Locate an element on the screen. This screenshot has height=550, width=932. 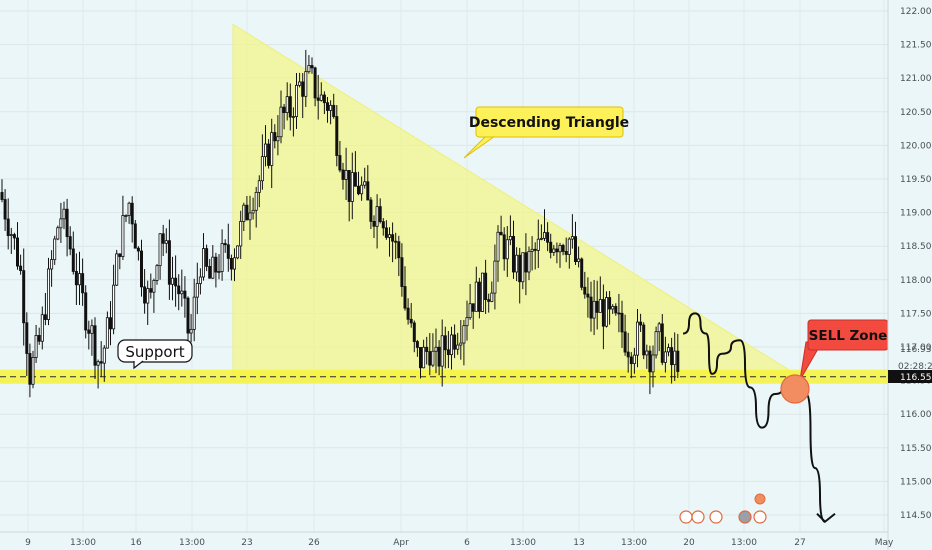
price-tick-label: 122.000 is located at coordinates (916, 12).